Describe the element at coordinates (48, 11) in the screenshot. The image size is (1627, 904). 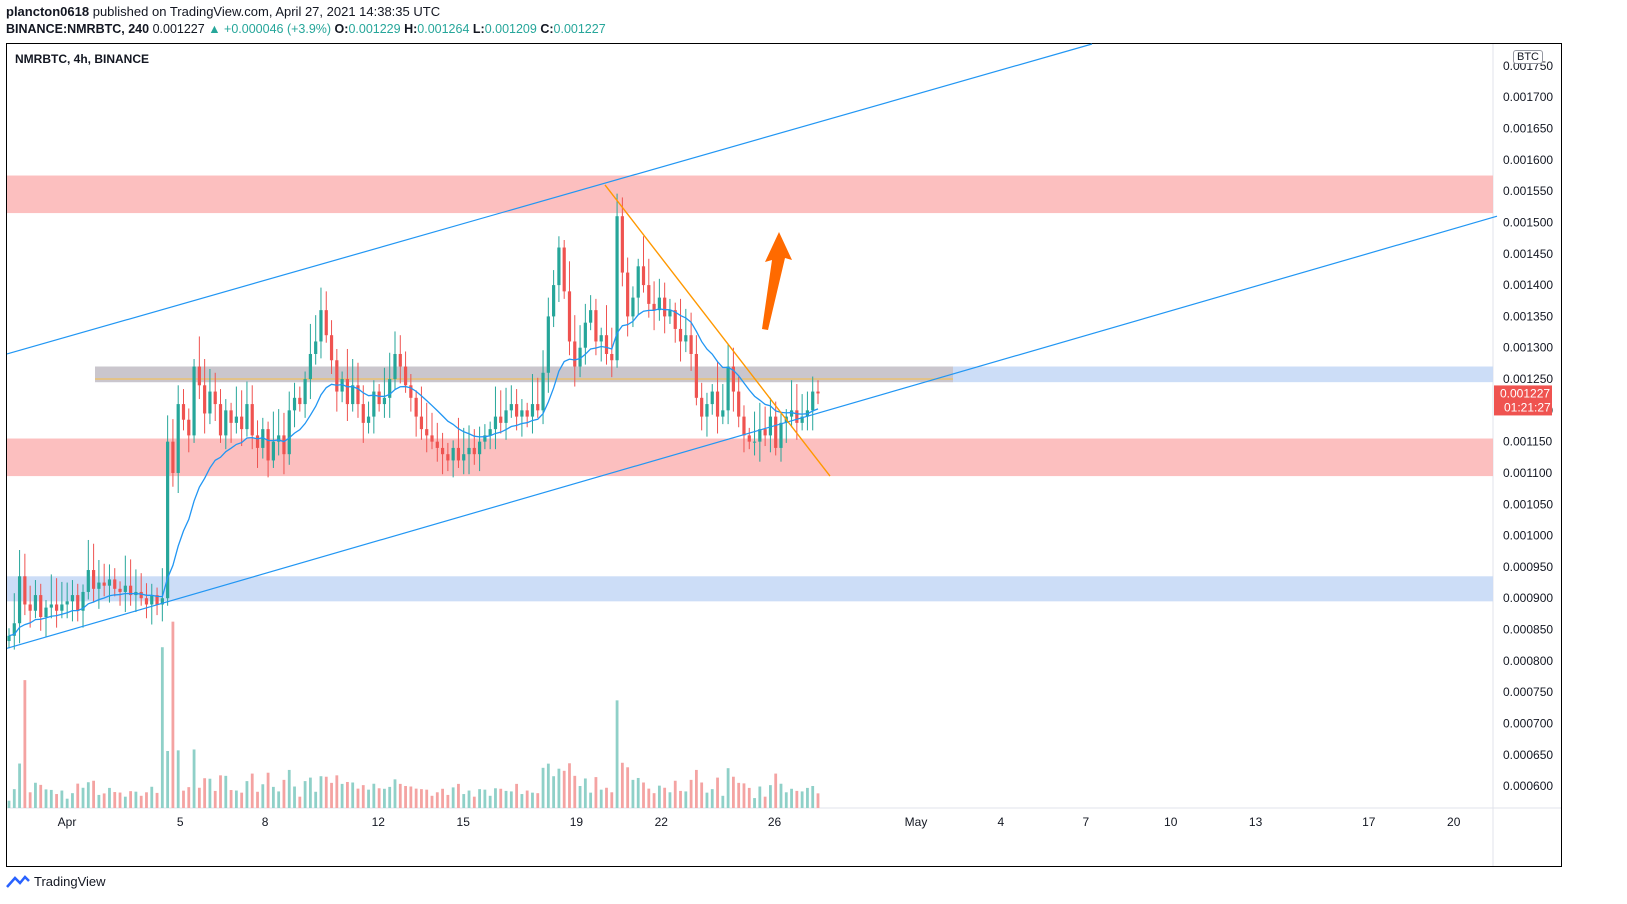
I see `author-name: plancton0618` at that location.